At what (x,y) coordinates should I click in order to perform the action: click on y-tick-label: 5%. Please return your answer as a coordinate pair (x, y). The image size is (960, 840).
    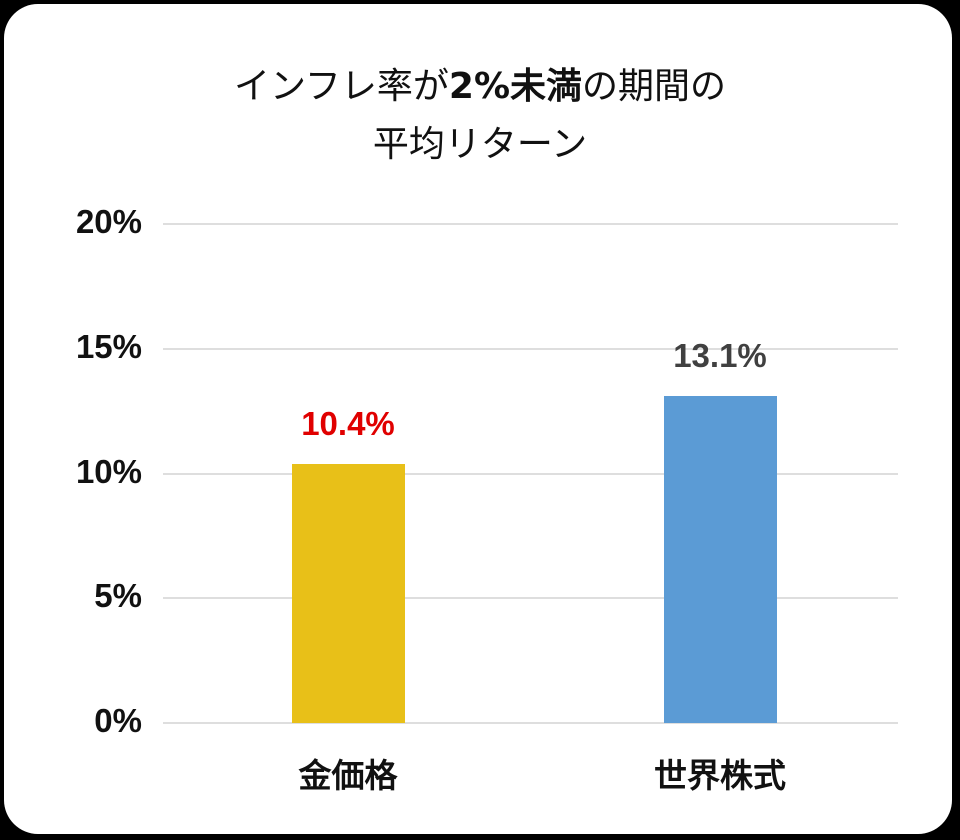
    Looking at the image, I should click on (118, 596).